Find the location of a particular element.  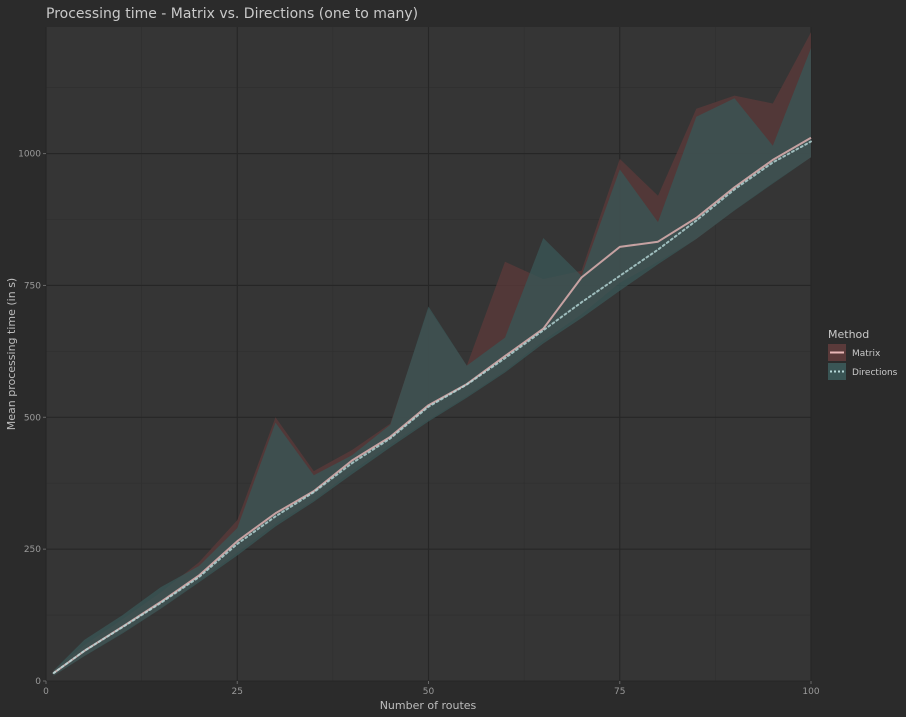

y-tick-label: 750 is located at coordinates (32, 286).